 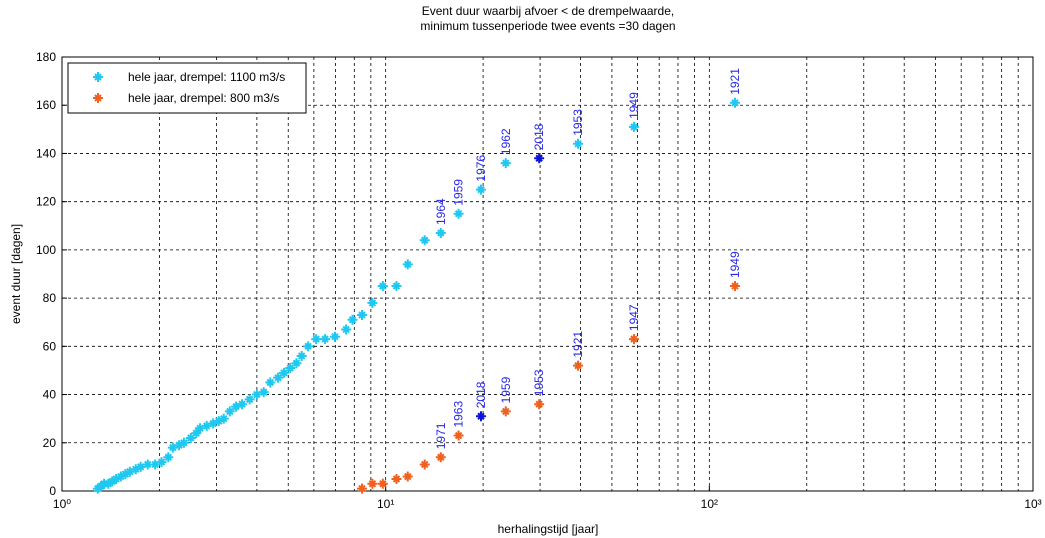 What do you see at coordinates (206, 77) in the screenshot?
I see `legend-label: hele jaar, drempel: 1100 m3/s` at bounding box center [206, 77].